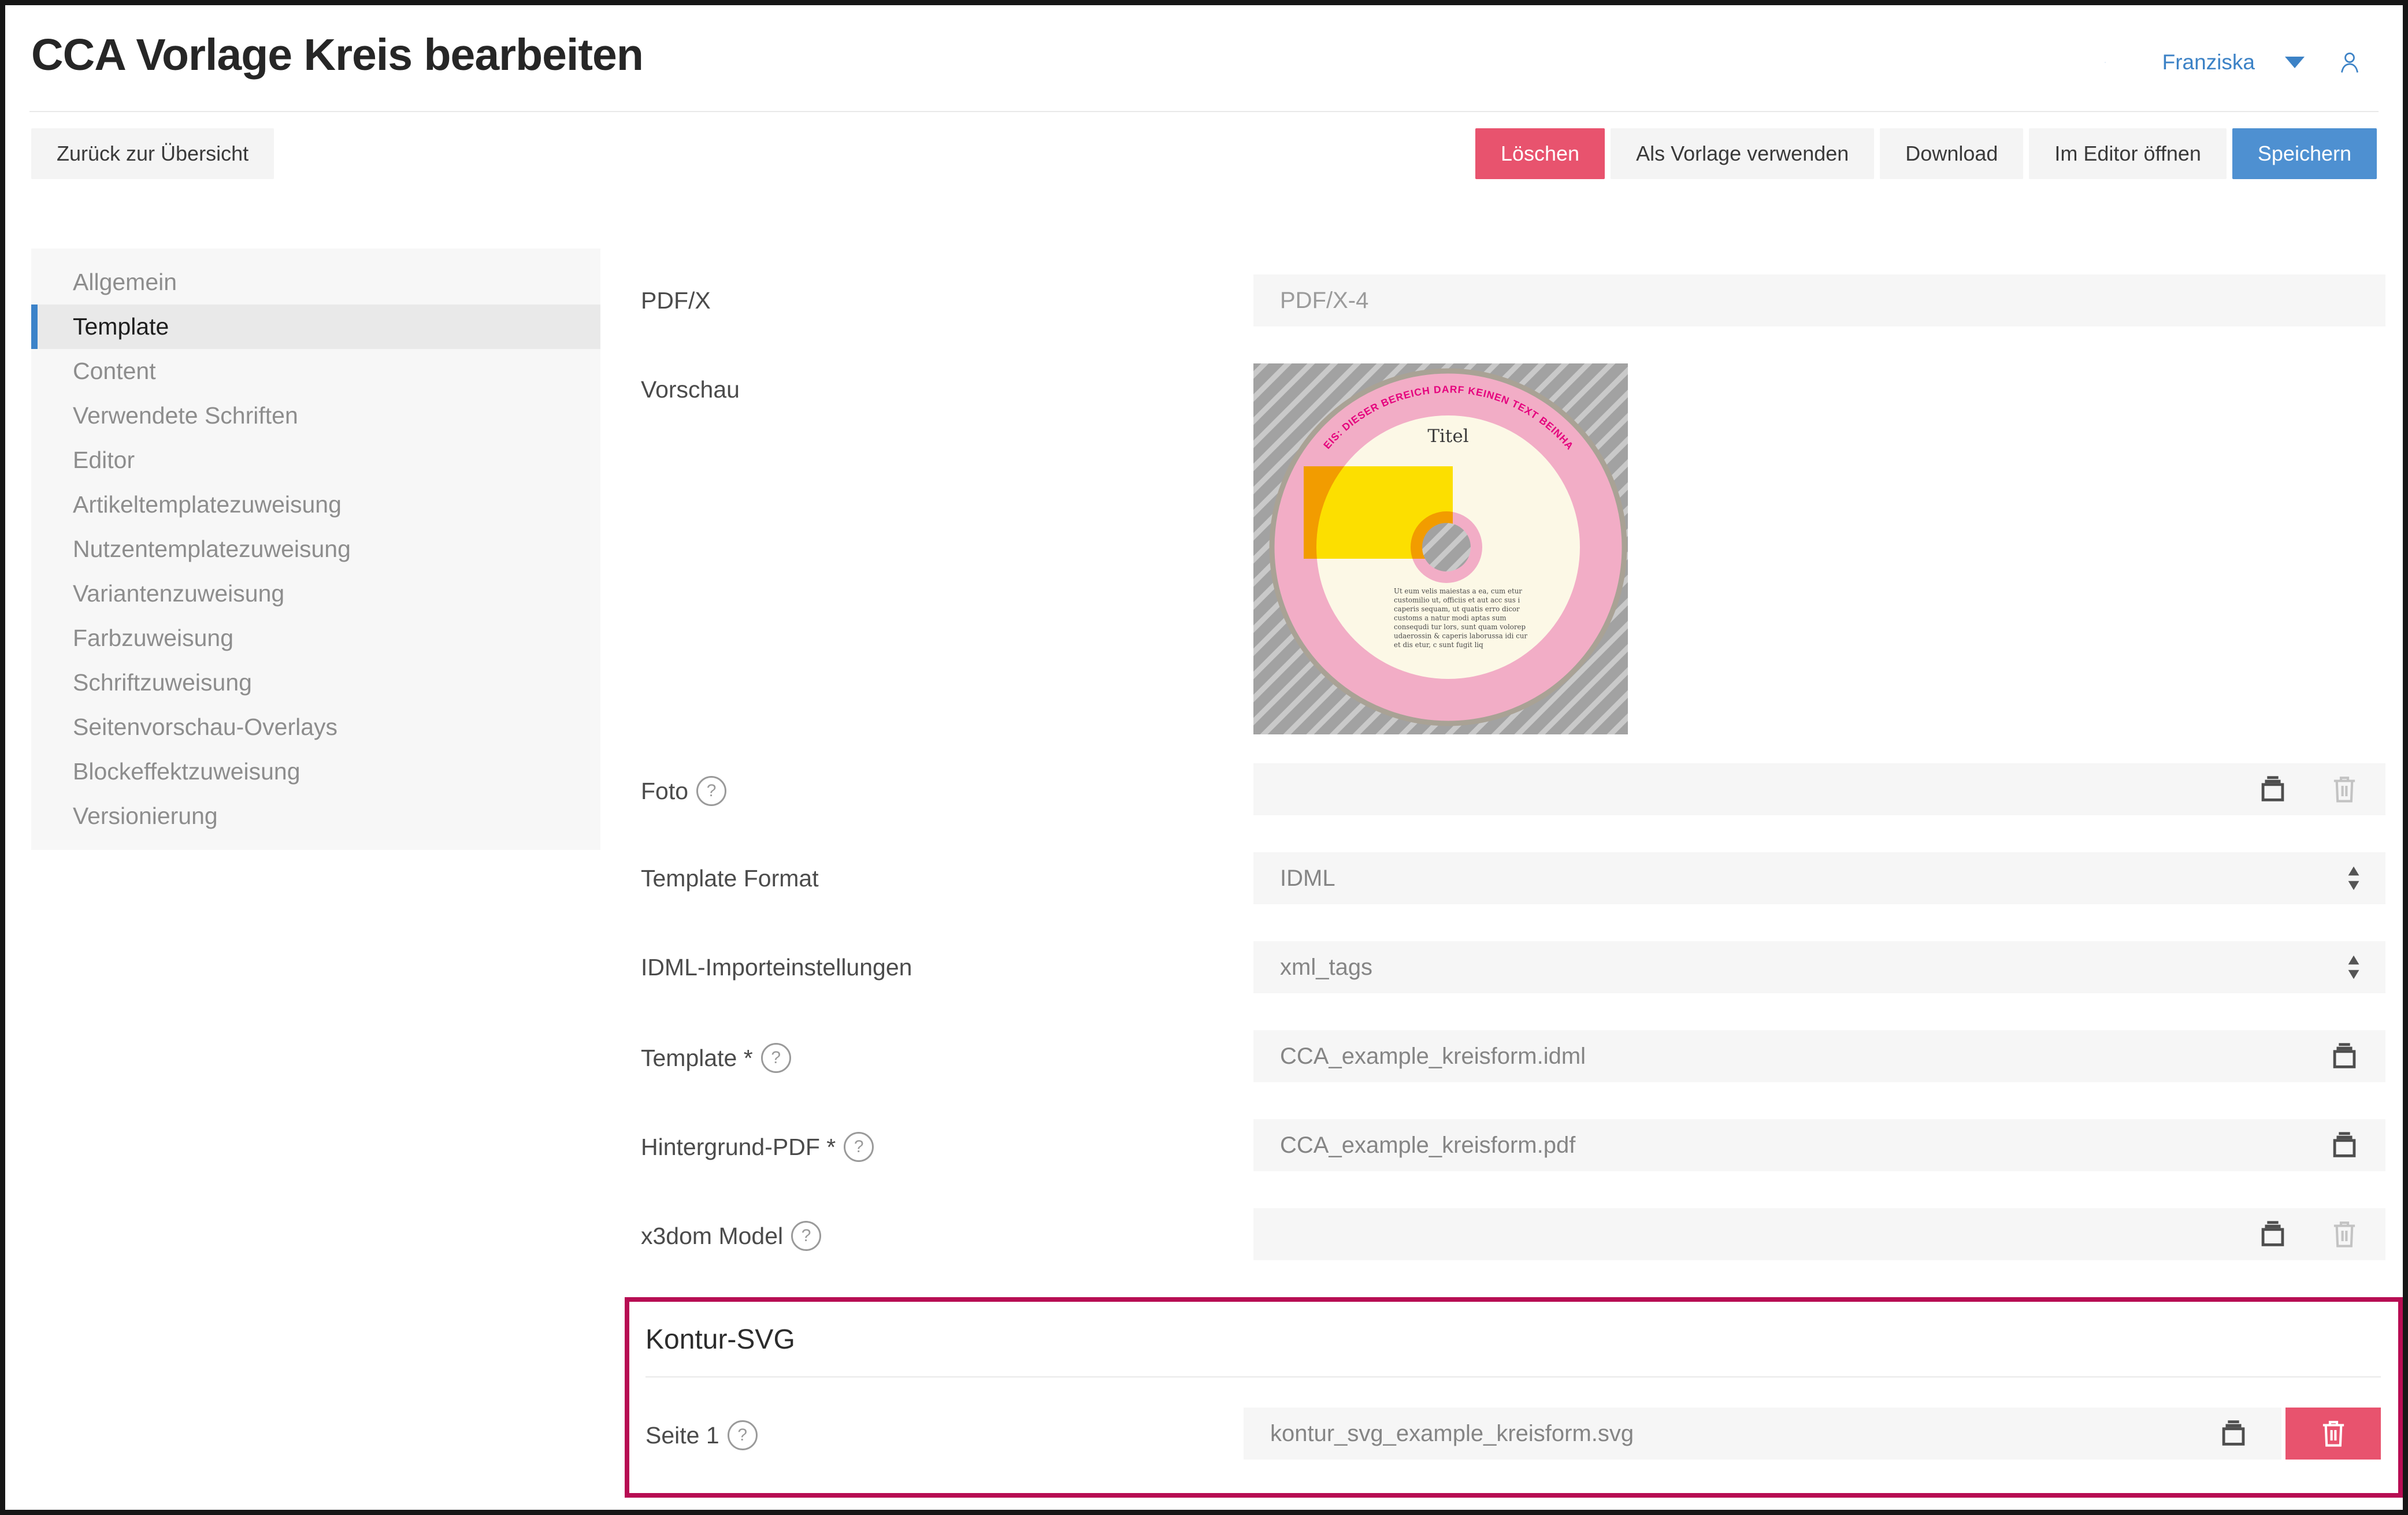 This screenshot has width=2408, height=1515. What do you see at coordinates (152, 153) in the screenshot?
I see `back-to-overview-button: Zurück zur Übersicht` at bounding box center [152, 153].